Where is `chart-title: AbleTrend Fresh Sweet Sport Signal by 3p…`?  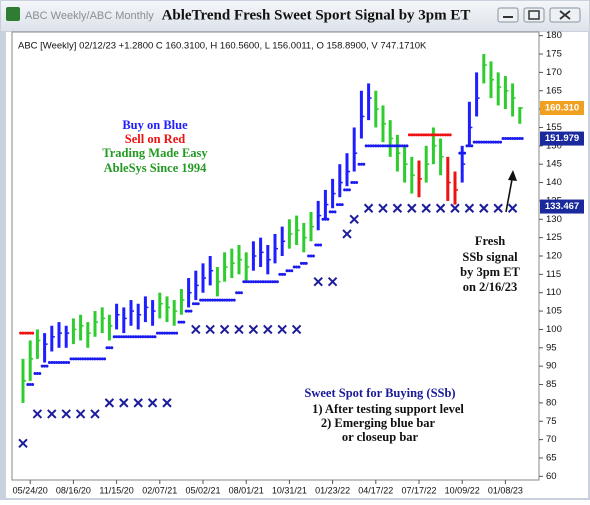
chart-title: AbleTrend Fresh Sweet Sport Signal by 3p… is located at coordinates (316, 15).